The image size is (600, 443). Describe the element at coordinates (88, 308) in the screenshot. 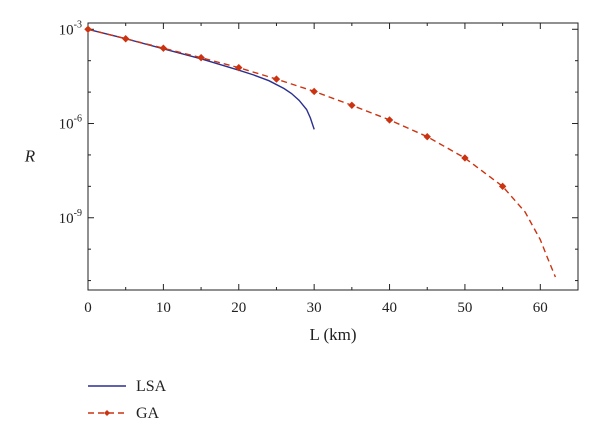

I see `x-tick-label: 0` at that location.